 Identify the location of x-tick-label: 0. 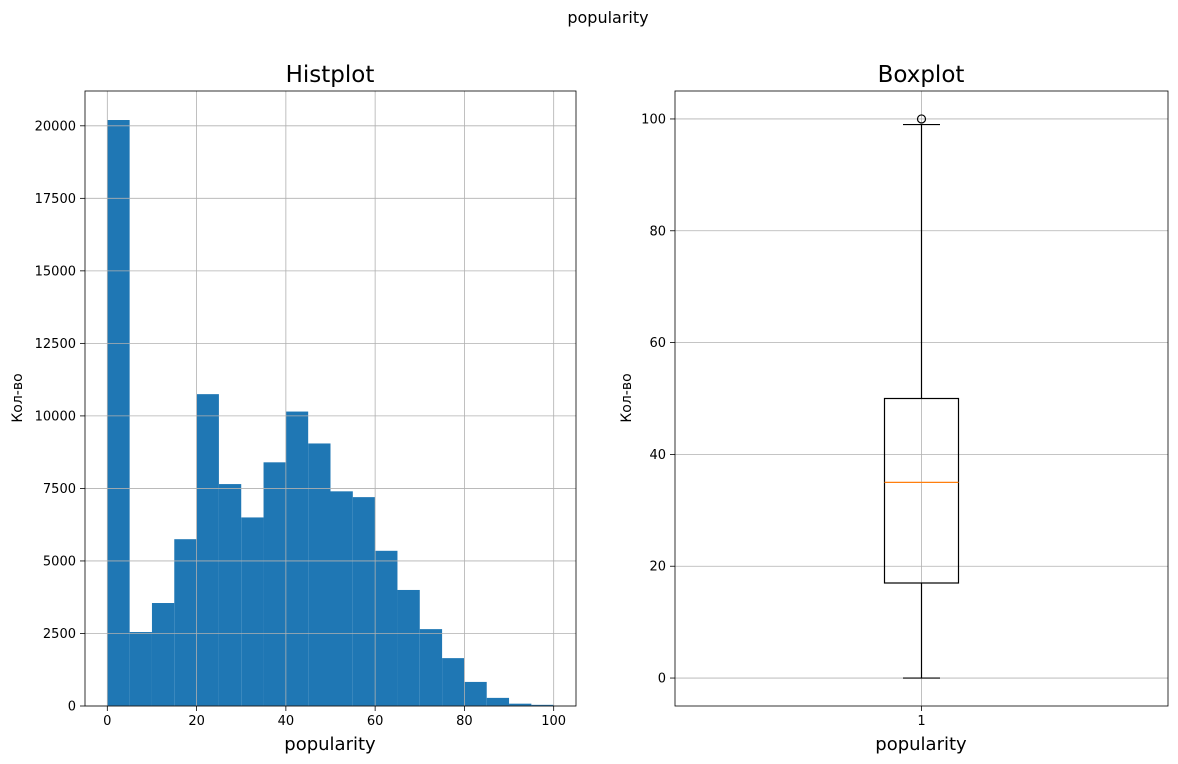
(107, 721).